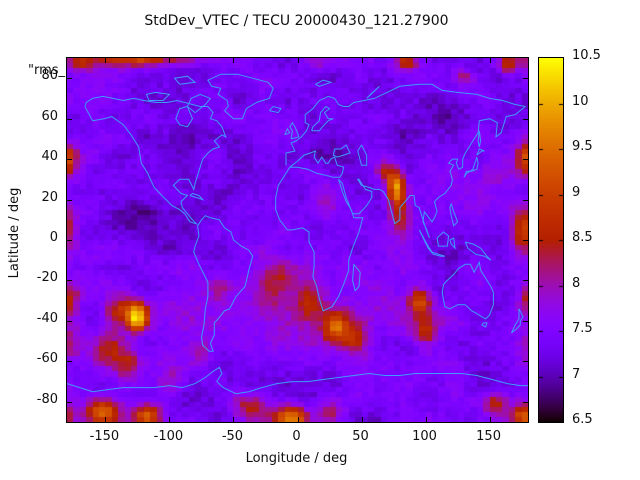 The height and width of the screenshot is (480, 640). Describe the element at coordinates (49, 157) in the screenshot. I see `y-tick-label: 40` at that location.